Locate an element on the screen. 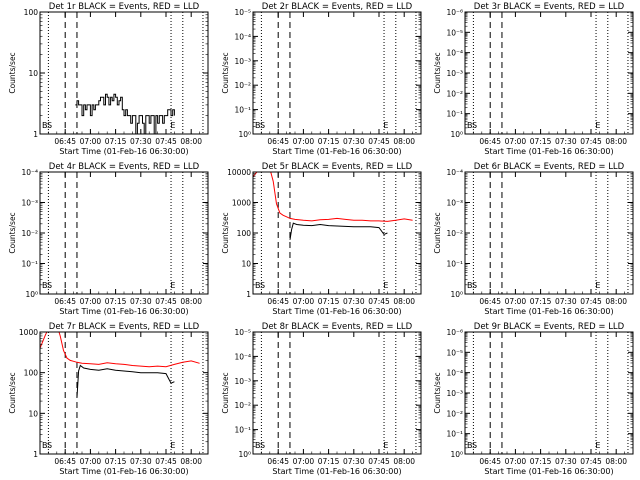 The height and width of the screenshot is (480, 640). panel-title: Det 5r BLACK = Events, RED = LLD is located at coordinates (337, 167).